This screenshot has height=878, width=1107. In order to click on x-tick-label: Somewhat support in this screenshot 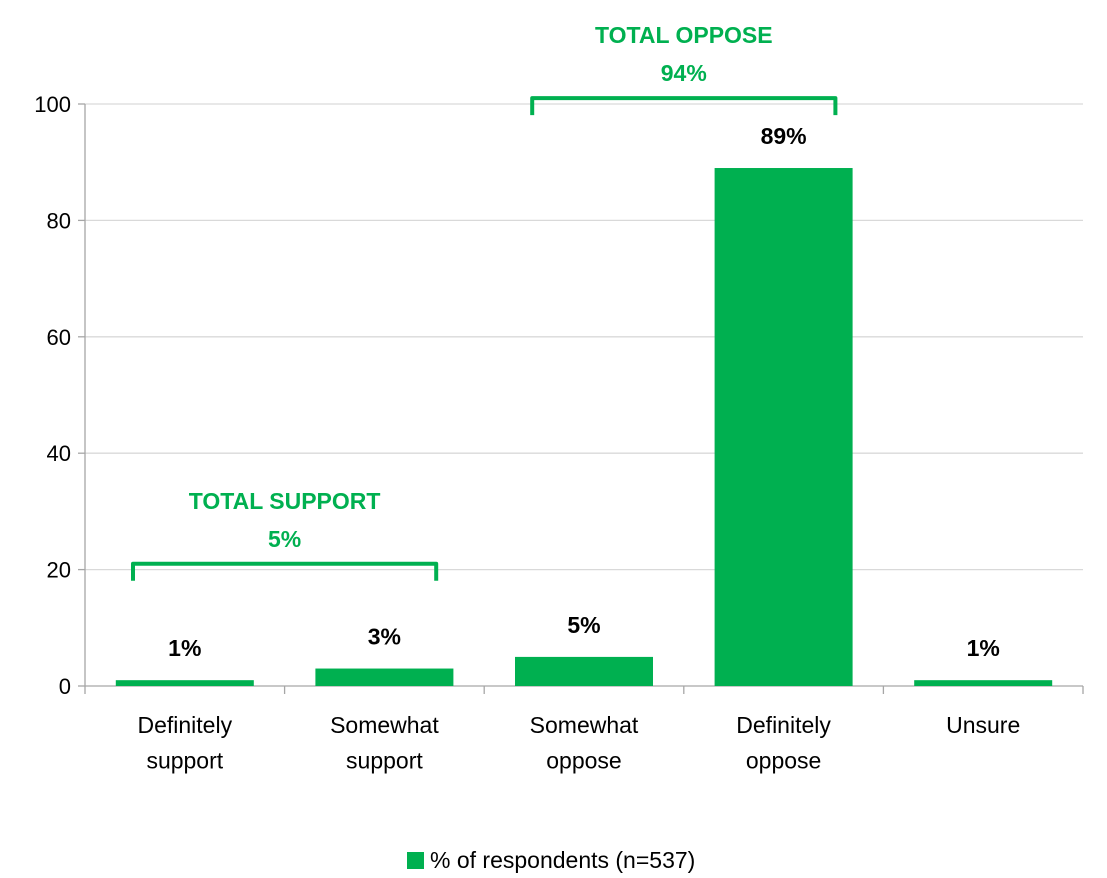, I will do `click(384, 743)`.